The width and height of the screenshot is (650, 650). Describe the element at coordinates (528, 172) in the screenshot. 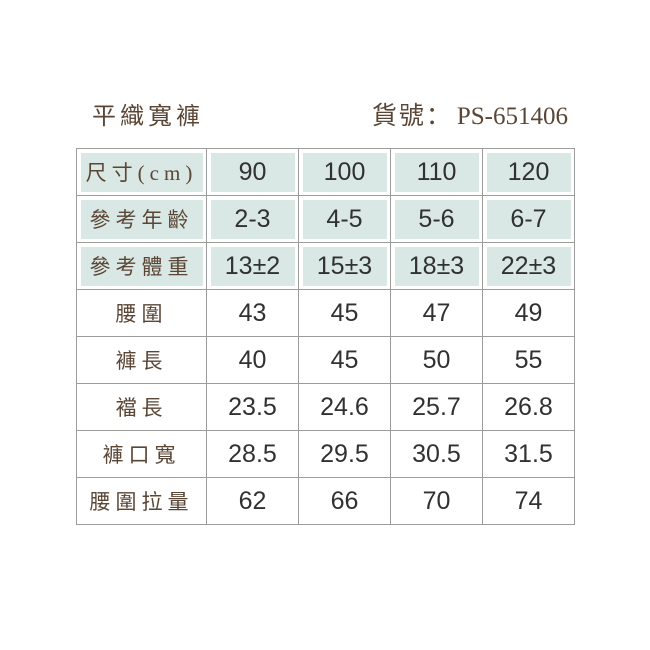

I see `value-cell: 120` at that location.